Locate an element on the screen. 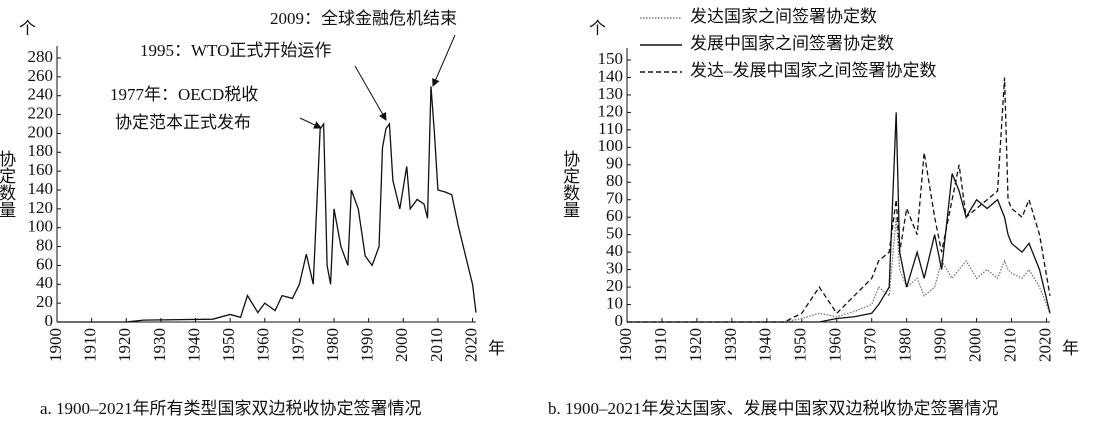  annotation: 2009：全球金融危机结束 is located at coordinates (363, 18).